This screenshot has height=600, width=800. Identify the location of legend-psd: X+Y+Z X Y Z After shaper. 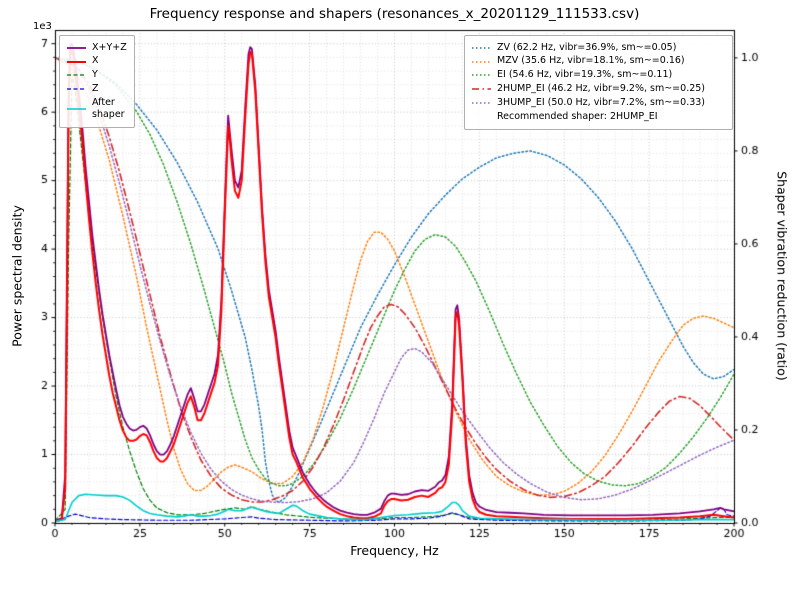
(97, 82).